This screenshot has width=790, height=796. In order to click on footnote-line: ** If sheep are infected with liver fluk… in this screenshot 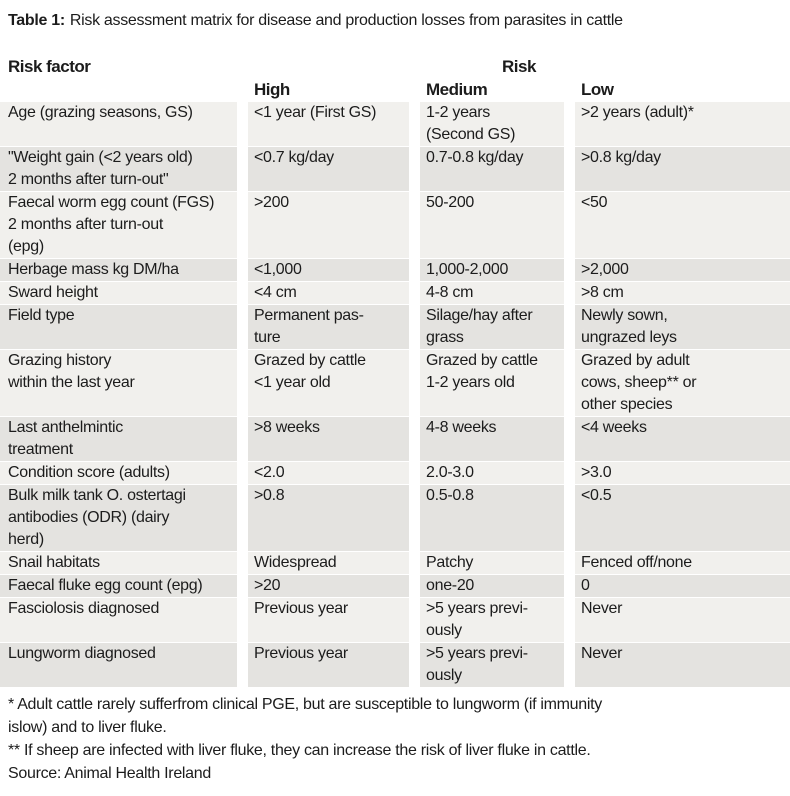, I will do `click(299, 750)`.